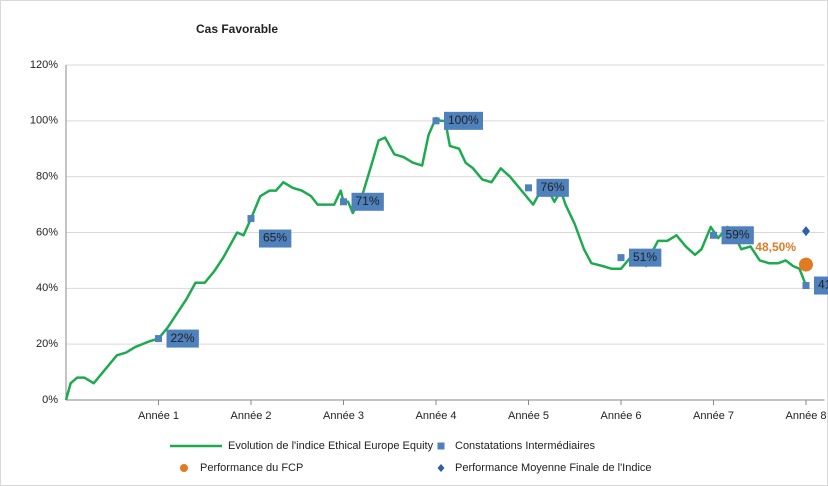  Describe the element at coordinates (251, 416) in the screenshot. I see `x-tick-label: Année 2` at that location.